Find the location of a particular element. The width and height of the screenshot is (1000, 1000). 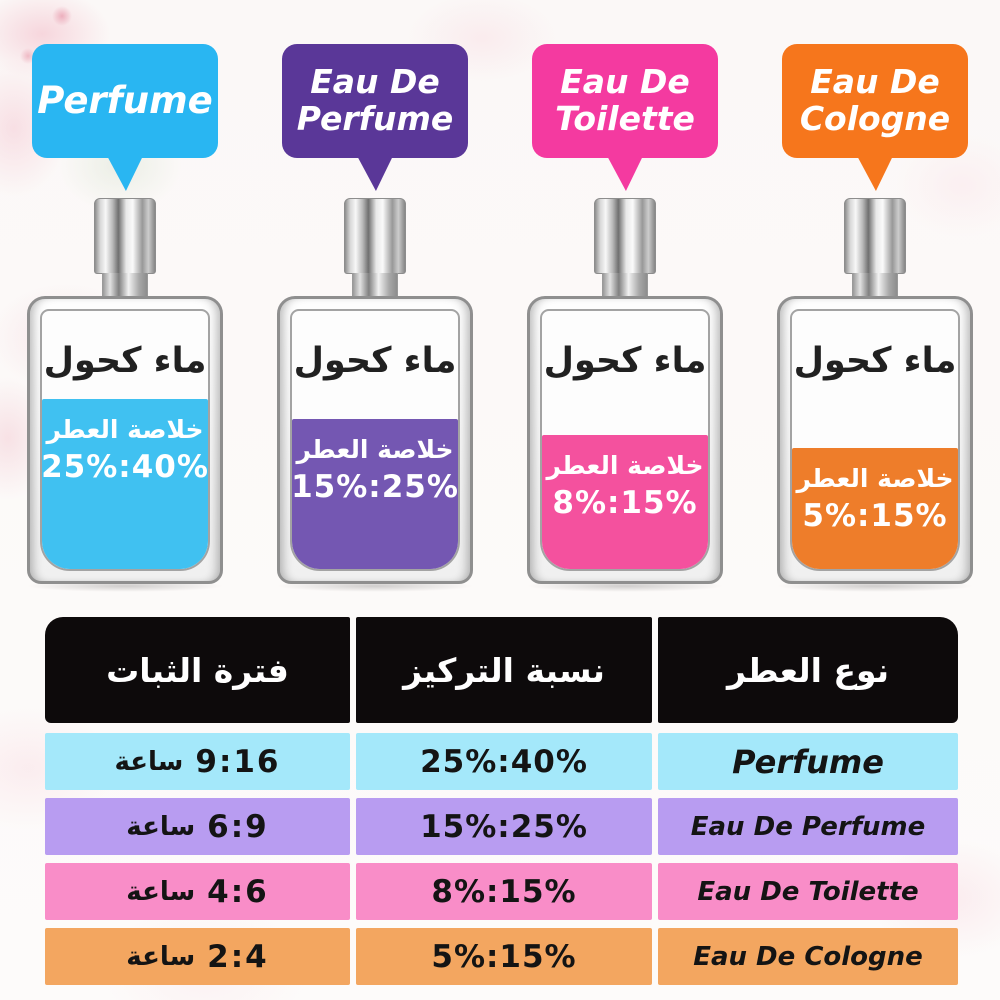

concentration-ratio: 15%:25% is located at coordinates (375, 487).